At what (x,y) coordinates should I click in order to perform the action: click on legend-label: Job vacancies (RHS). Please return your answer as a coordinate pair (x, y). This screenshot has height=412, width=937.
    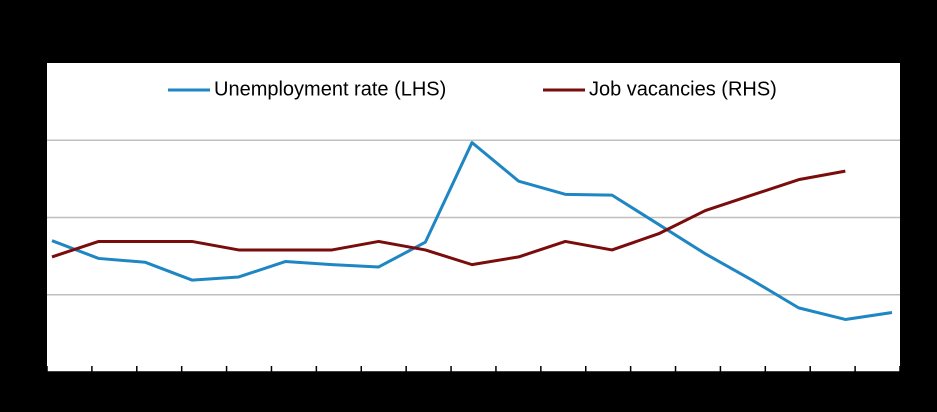
    Looking at the image, I should click on (683, 89).